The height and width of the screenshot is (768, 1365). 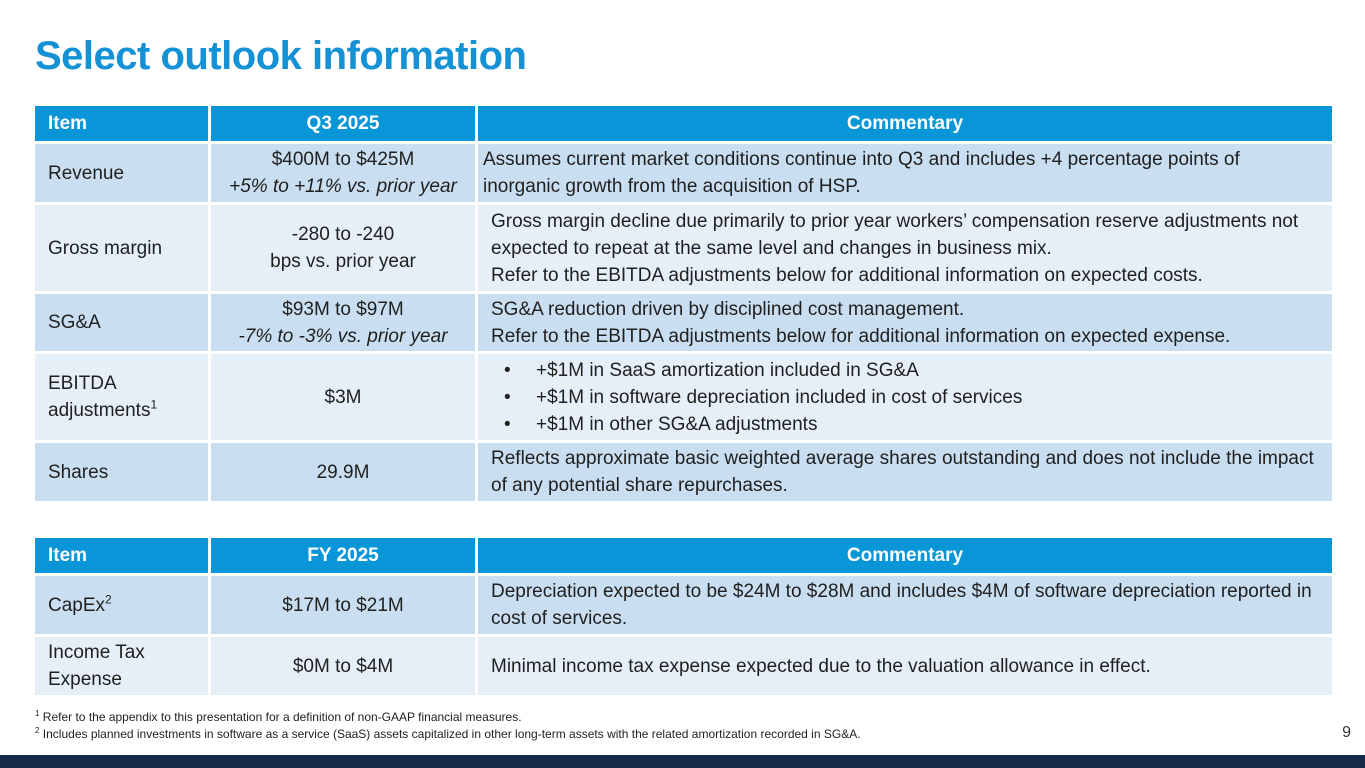 What do you see at coordinates (343, 159) in the screenshot?
I see `value-range: $400M to $425M` at bounding box center [343, 159].